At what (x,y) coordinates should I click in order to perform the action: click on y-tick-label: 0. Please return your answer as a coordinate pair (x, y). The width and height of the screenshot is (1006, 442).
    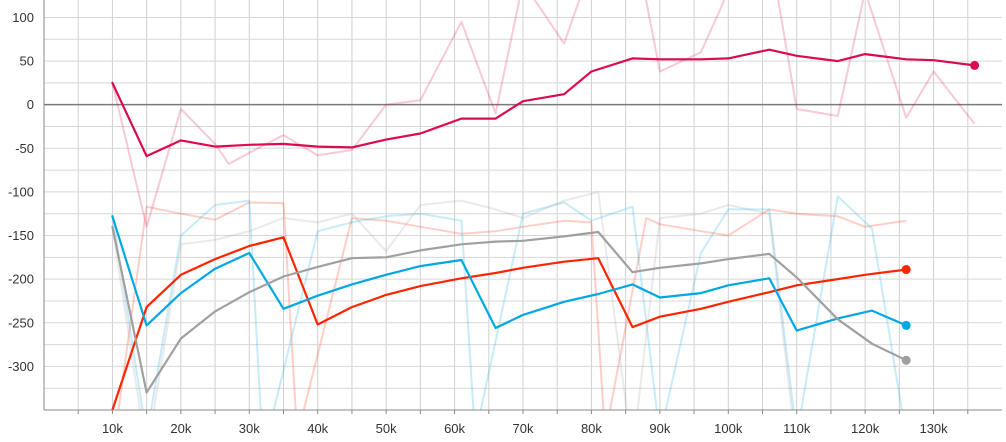
    Looking at the image, I should click on (30, 104).